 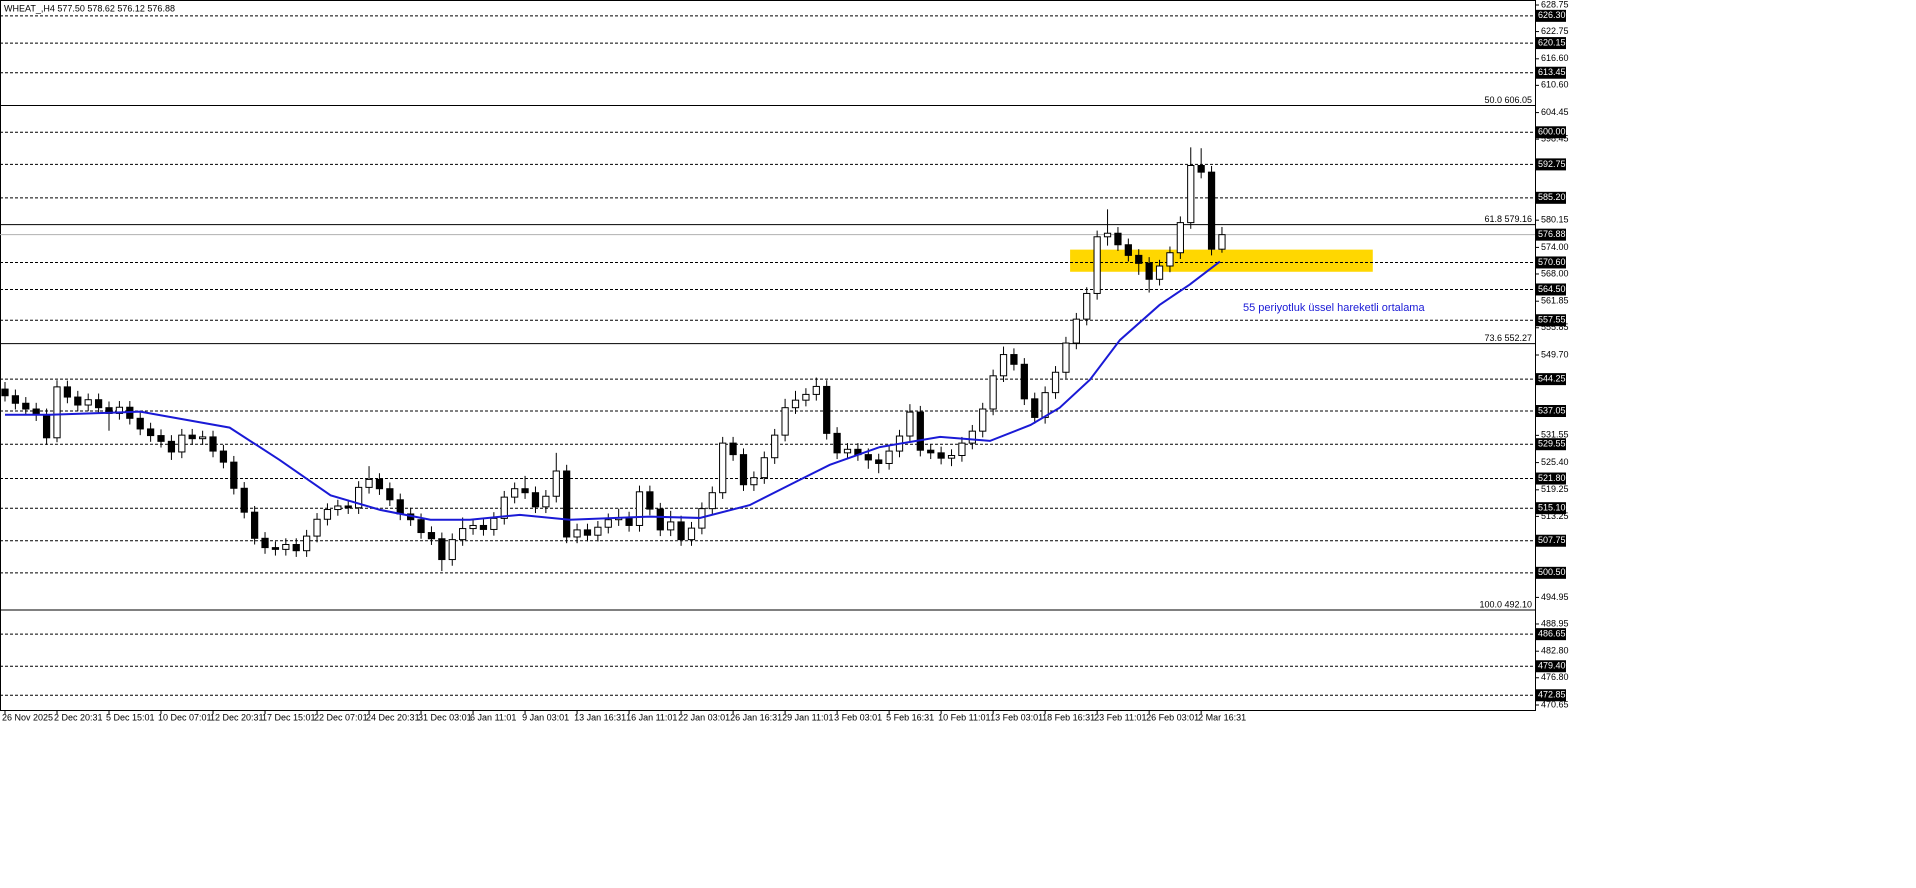 I want to click on current-price-box, so click(x=1551, y=234).